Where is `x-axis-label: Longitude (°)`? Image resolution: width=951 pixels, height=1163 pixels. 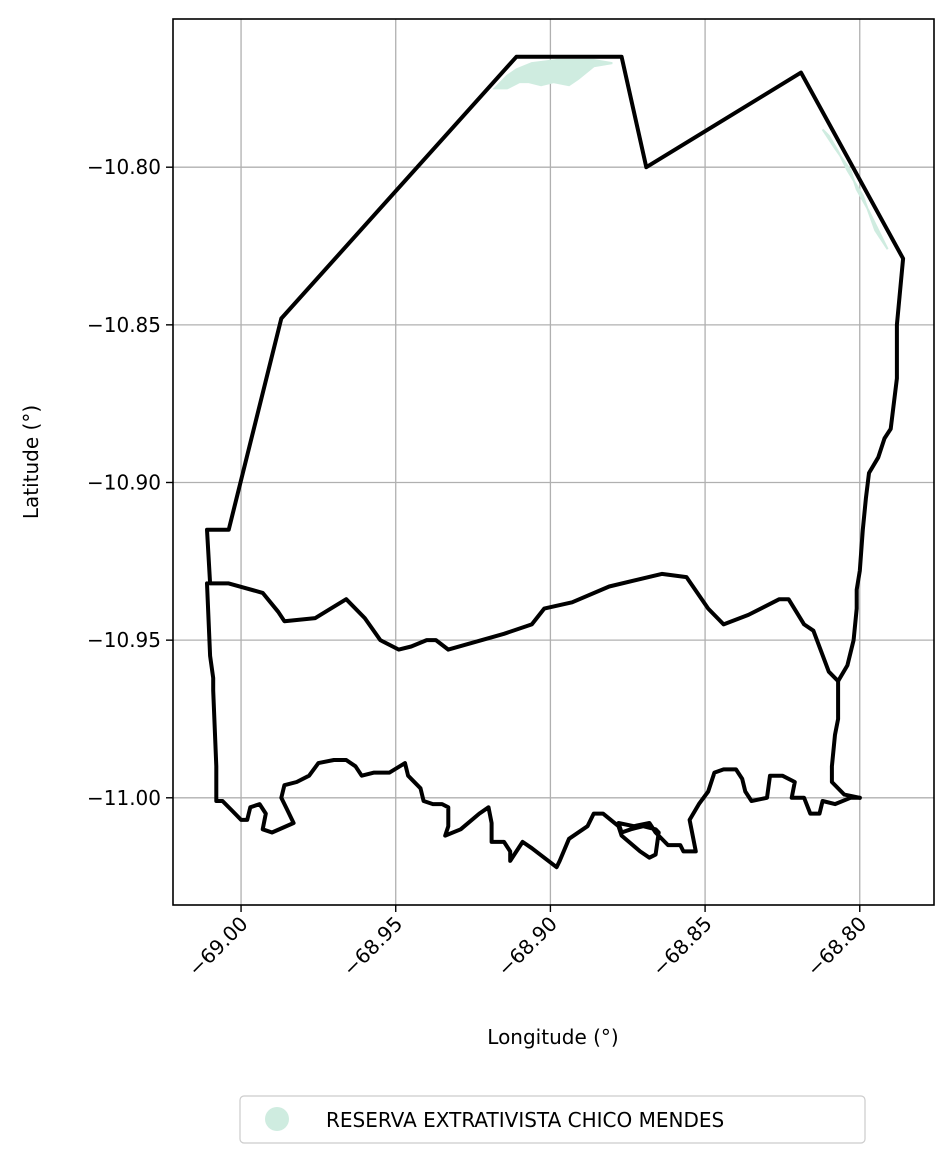 x-axis-label: Longitude (°) is located at coordinates (552, 1037).